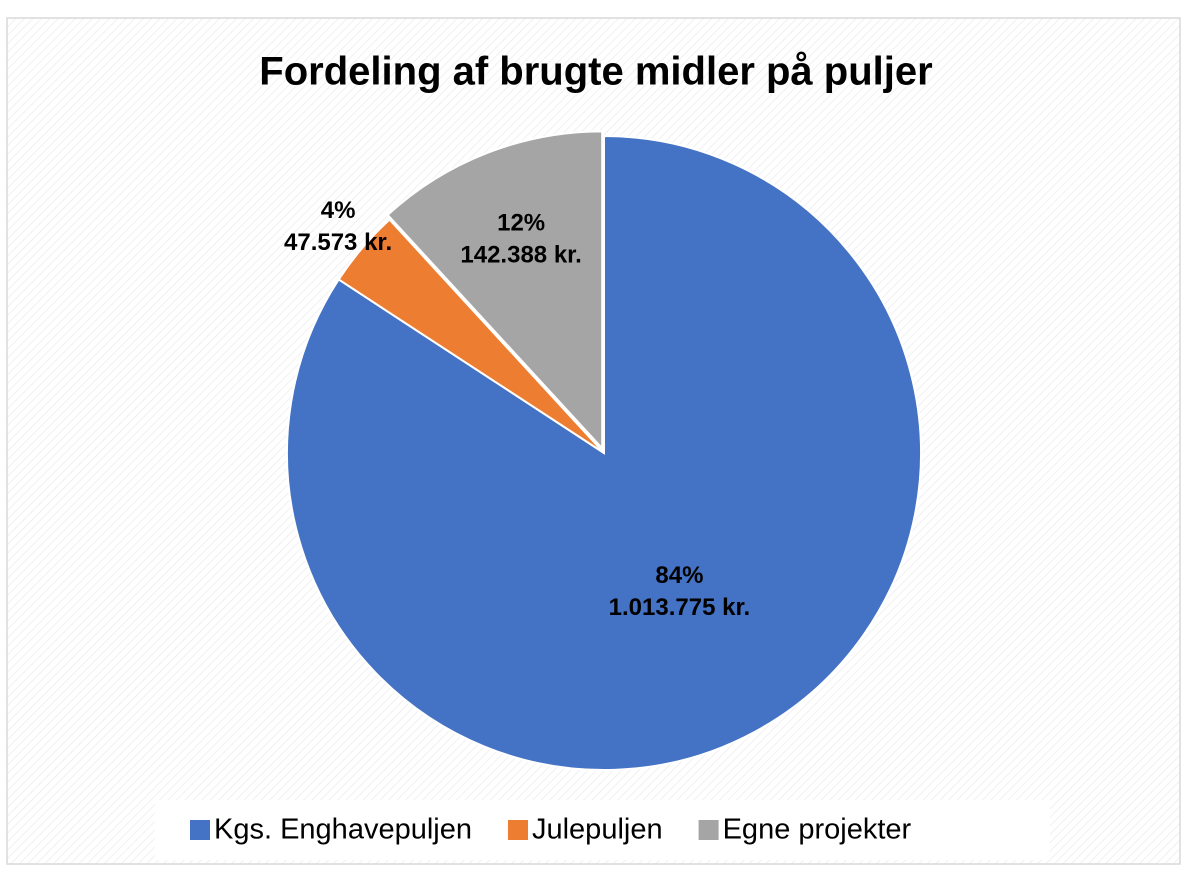 This screenshot has height=874, width=1187. I want to click on percent-label: 84%, so click(679, 575).